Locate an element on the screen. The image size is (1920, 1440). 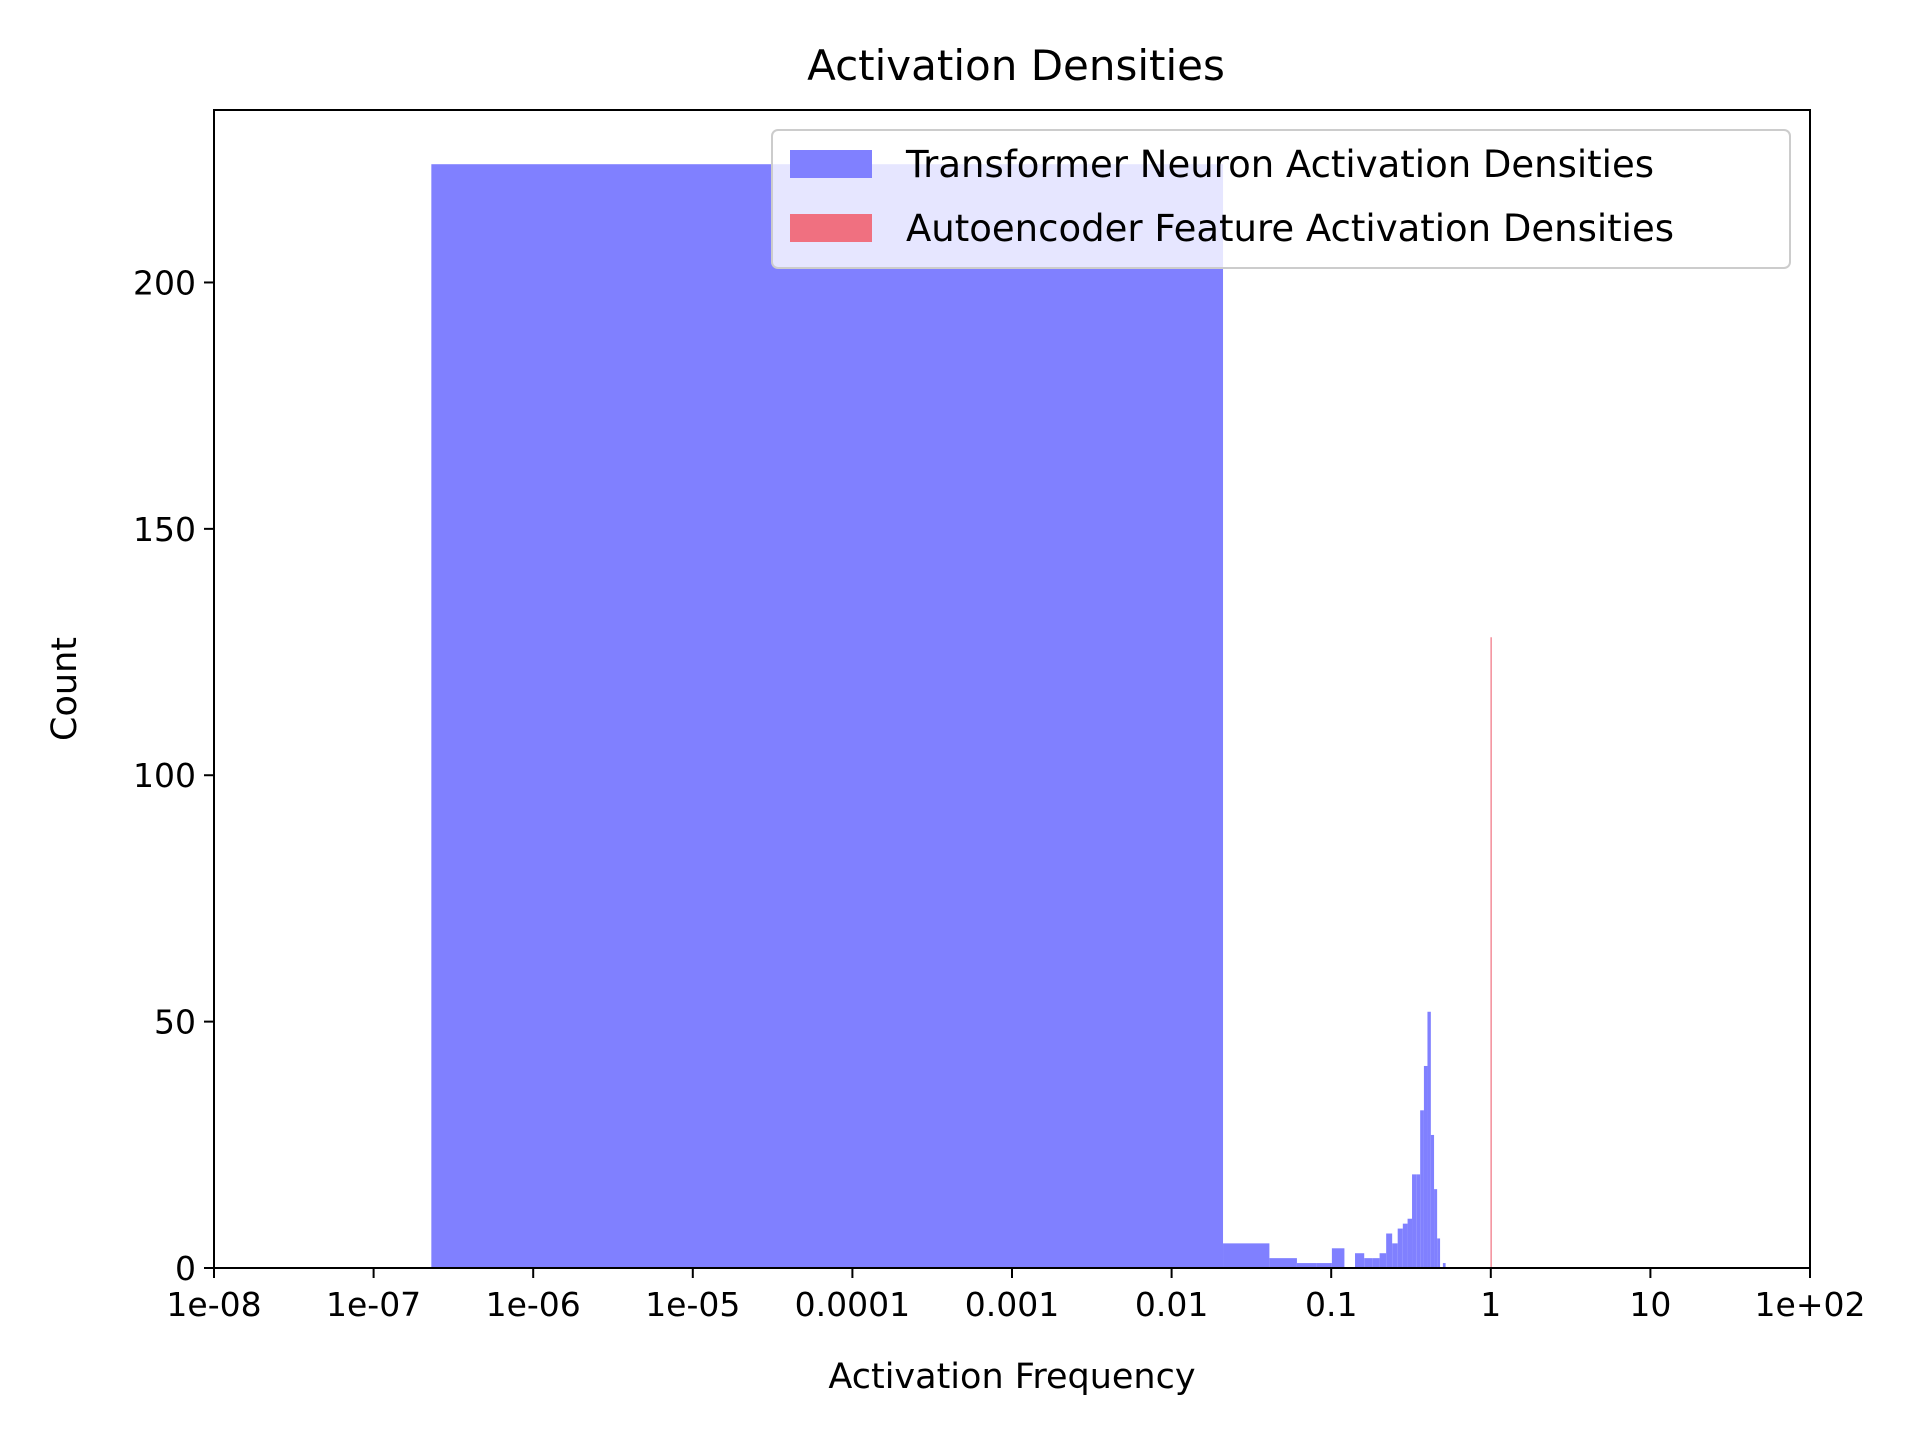
legend-swatch-transformer is located at coordinates (831, 164).